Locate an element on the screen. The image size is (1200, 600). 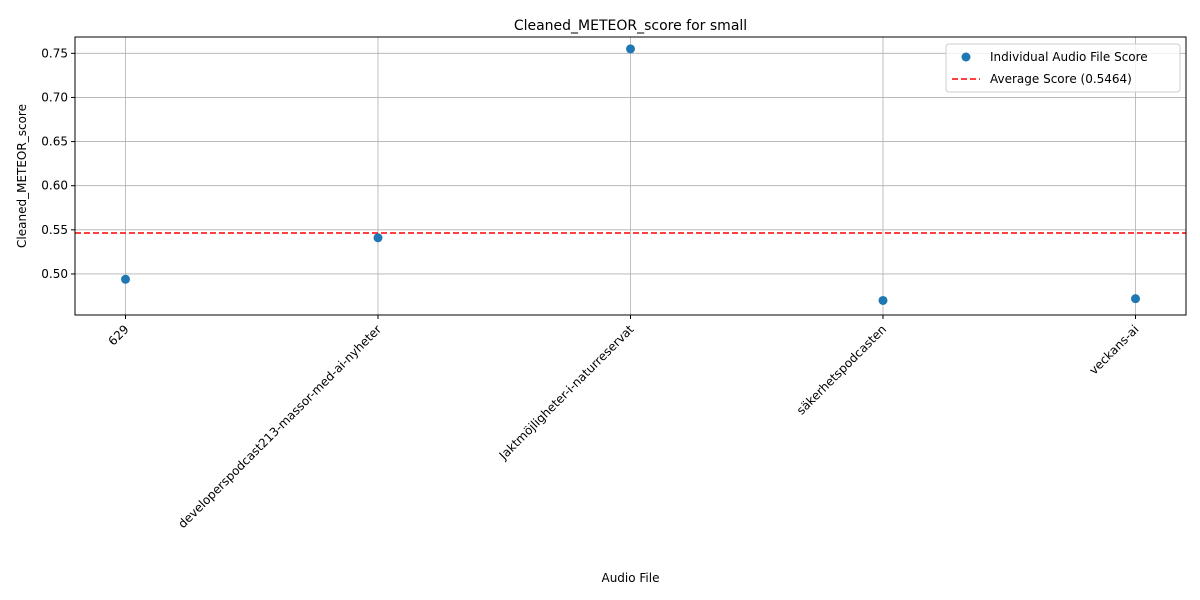
y-tick-label: 0.50 is located at coordinates (54, 274).